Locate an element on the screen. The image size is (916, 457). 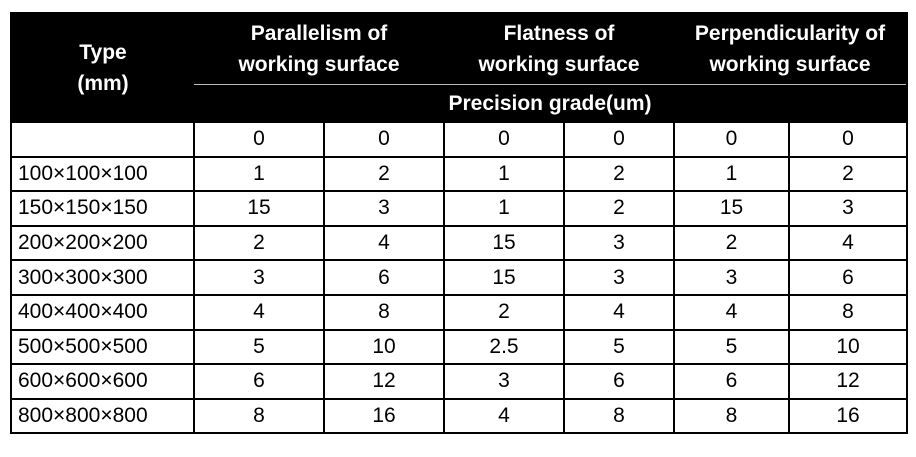
group-header: Parallelism of working surface is located at coordinates (319, 49).